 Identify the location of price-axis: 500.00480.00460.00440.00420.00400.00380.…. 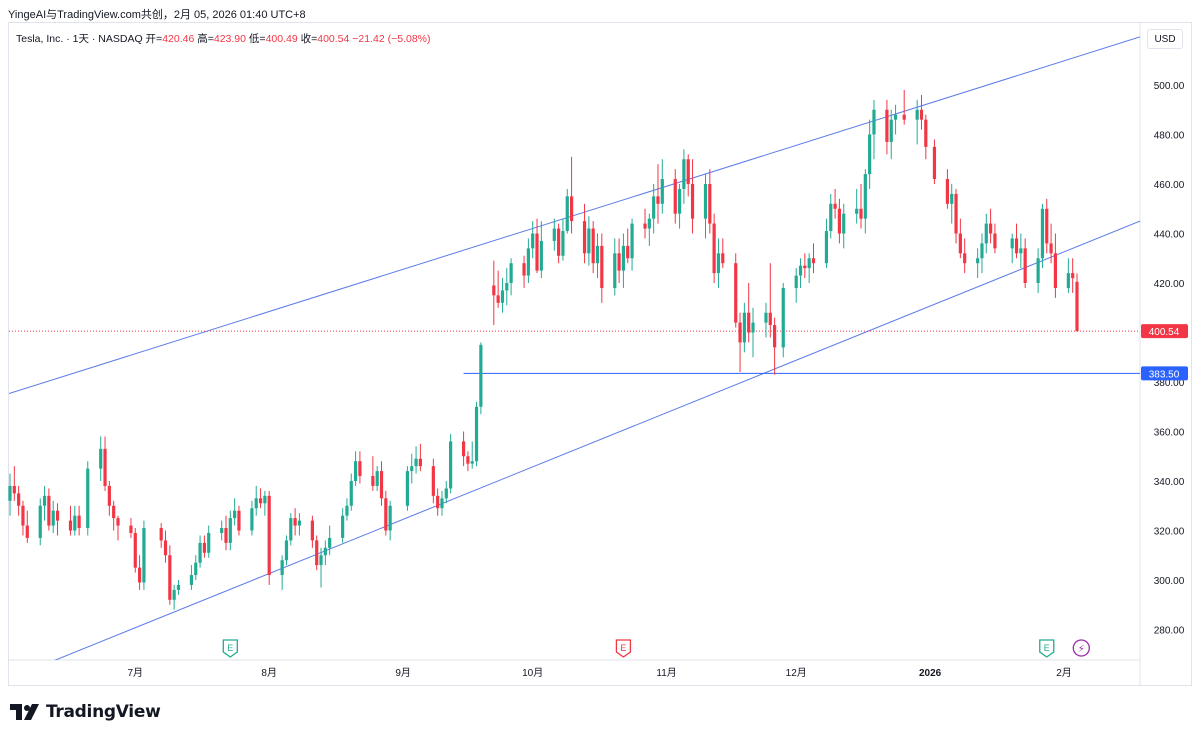
(1162, 354).